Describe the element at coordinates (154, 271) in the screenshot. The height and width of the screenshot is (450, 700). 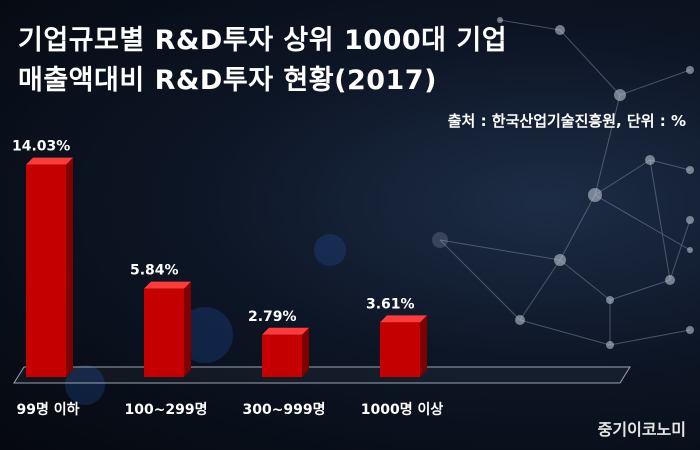
I see `data-label-2: 5.84%` at that location.